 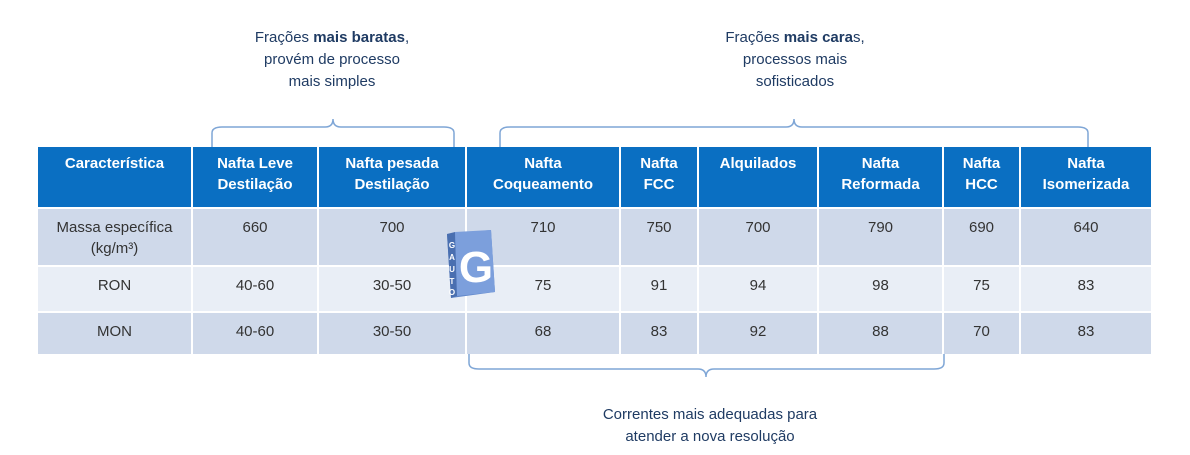 I want to click on table-cell: 68, so click(x=543, y=332).